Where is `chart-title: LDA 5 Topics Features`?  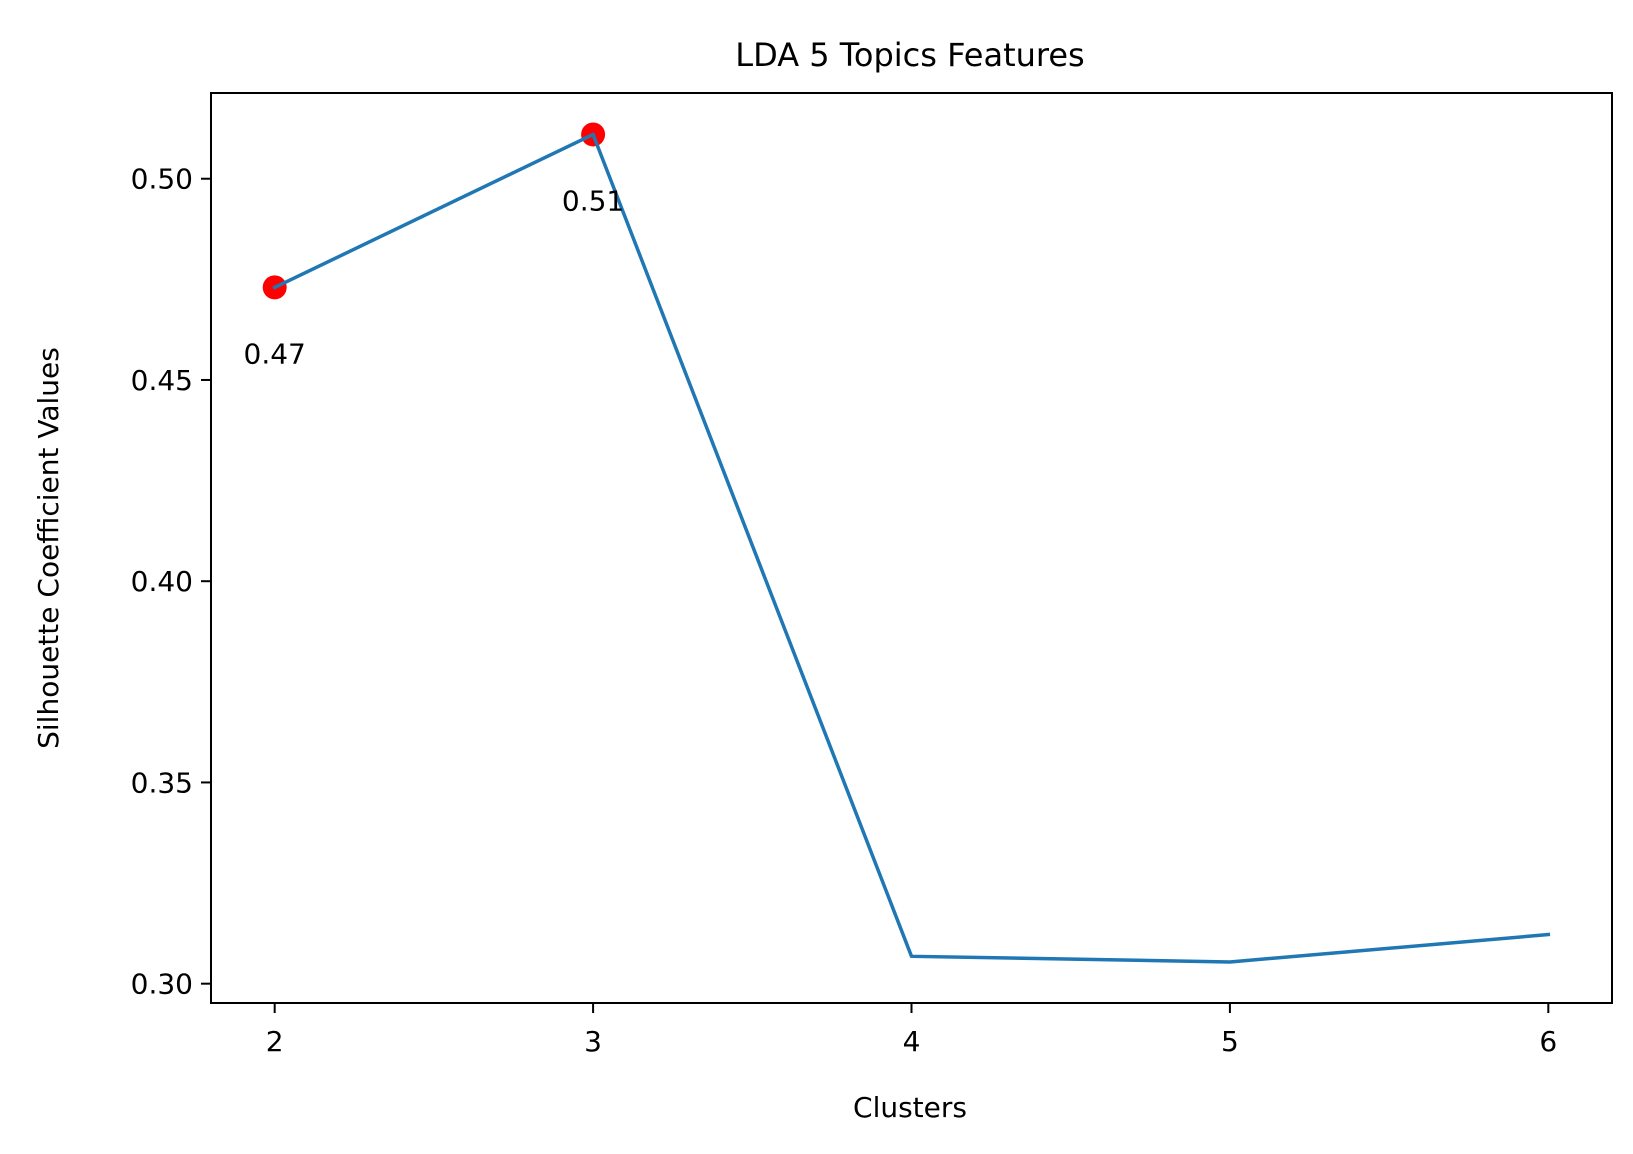
chart-title: LDA 5 Topics Features is located at coordinates (909, 55).